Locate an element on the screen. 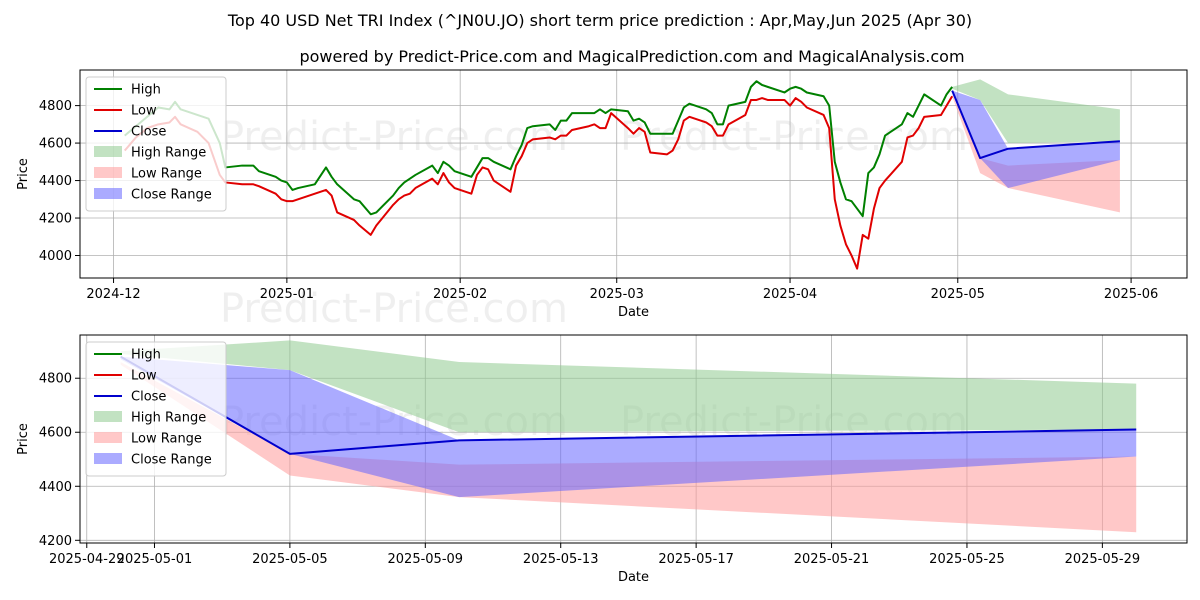 This screenshot has height=600, width=1200. close-line is located at coordinates (1035, 125).